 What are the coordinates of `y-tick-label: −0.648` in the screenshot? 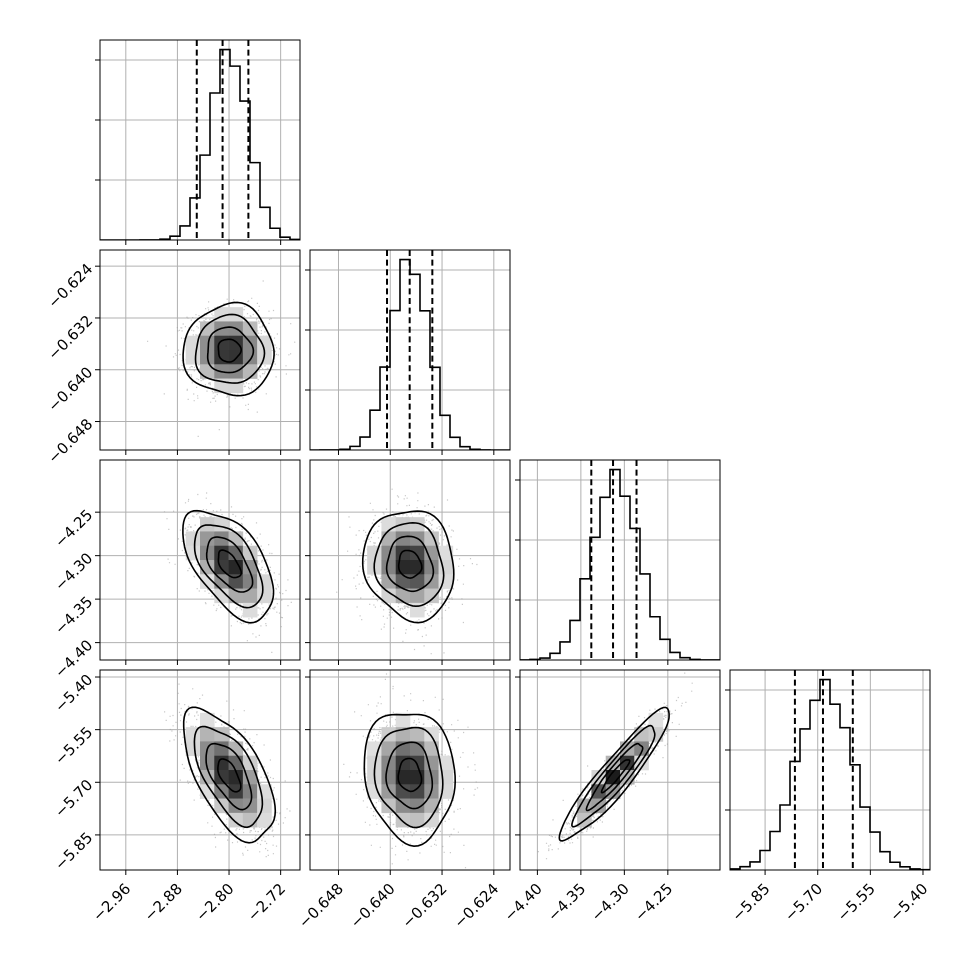 It's located at (70, 441).